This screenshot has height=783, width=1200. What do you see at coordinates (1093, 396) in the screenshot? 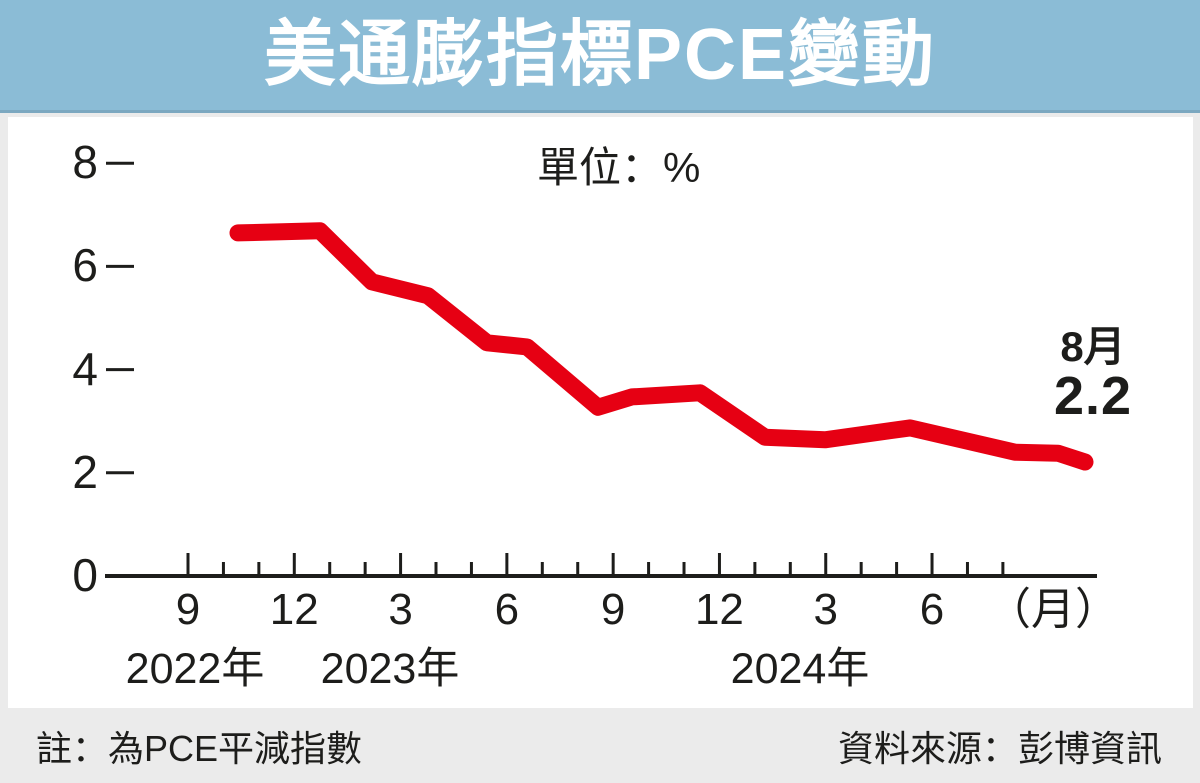
I see `annotation-value: 2.2` at bounding box center [1093, 396].